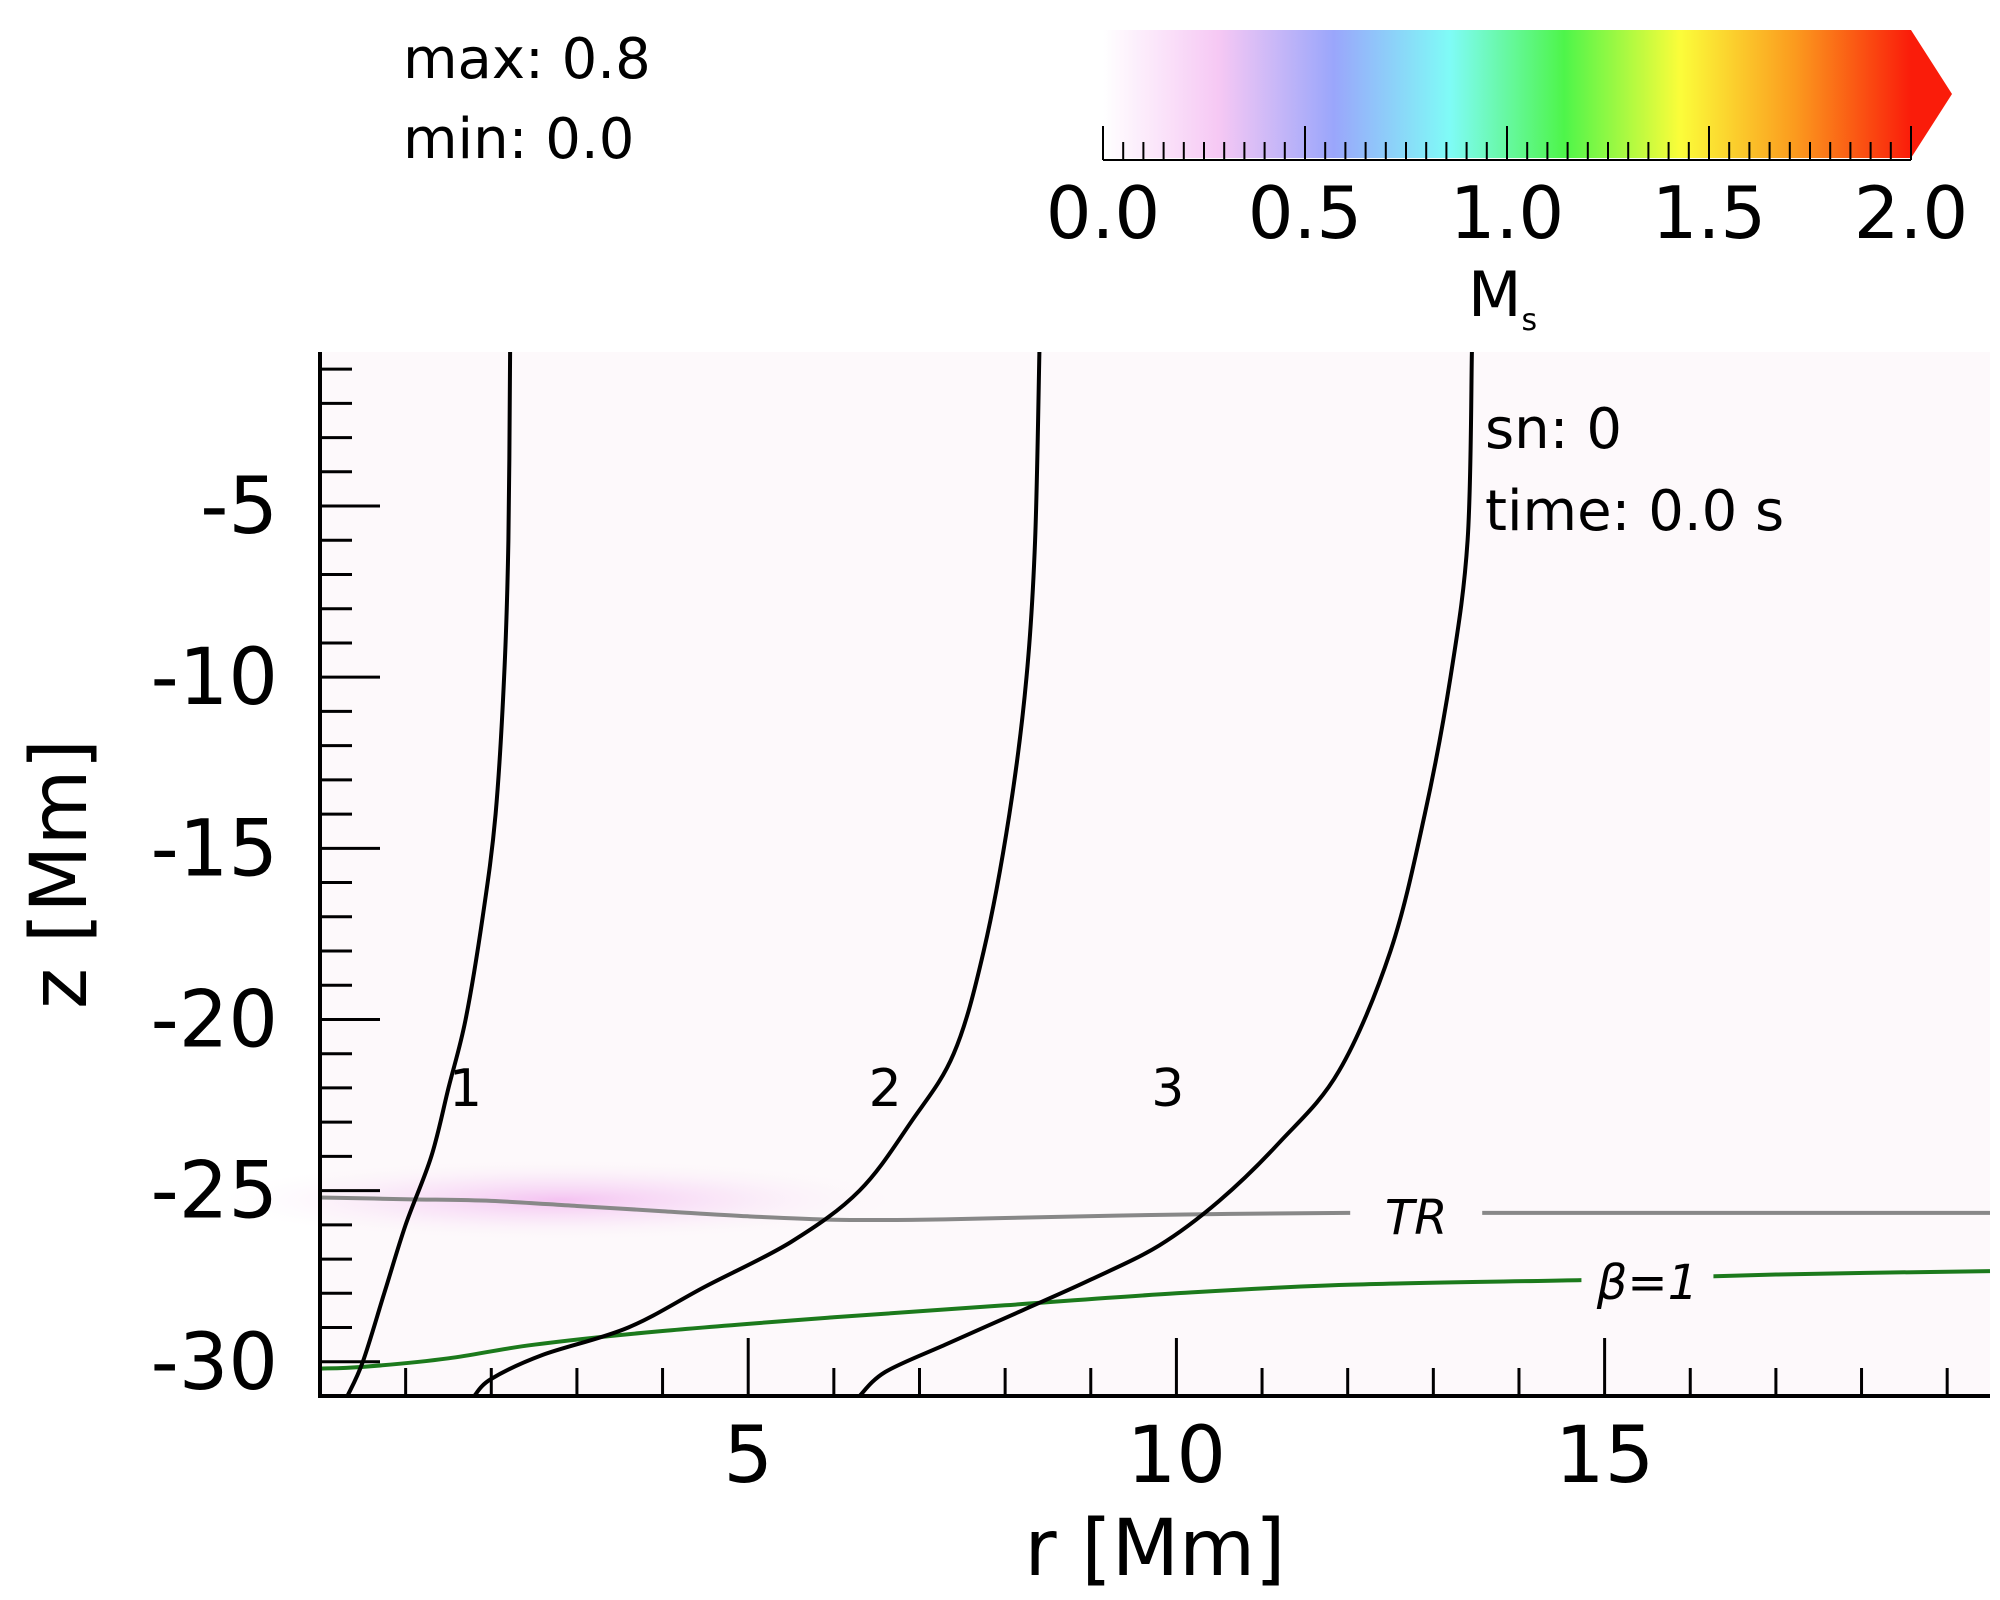 The image size is (2000, 1600). Describe the element at coordinates (1647, 1283) in the screenshot. I see `contour-label-beta-1: β=1` at that location.